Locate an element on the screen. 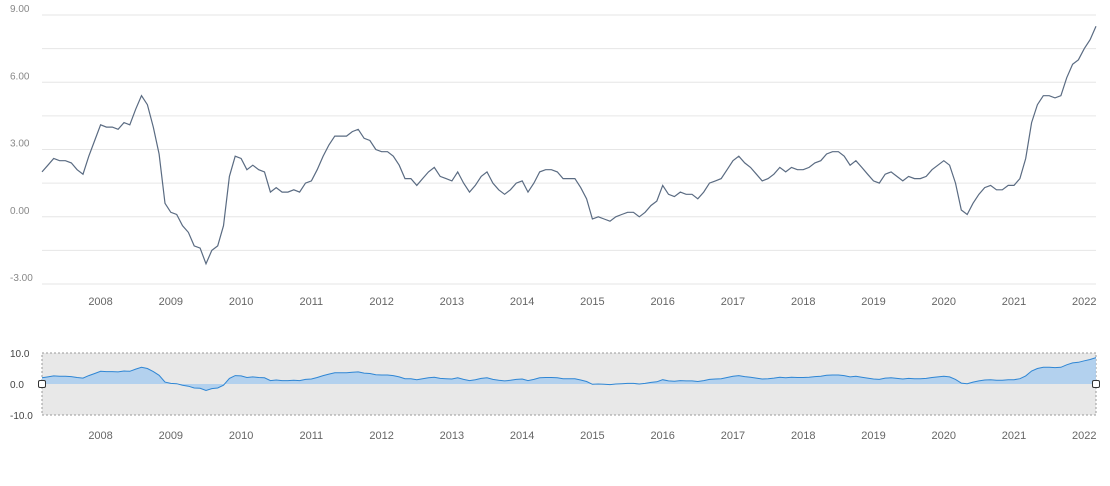  x-tick-label: 2008 is located at coordinates (100, 302).